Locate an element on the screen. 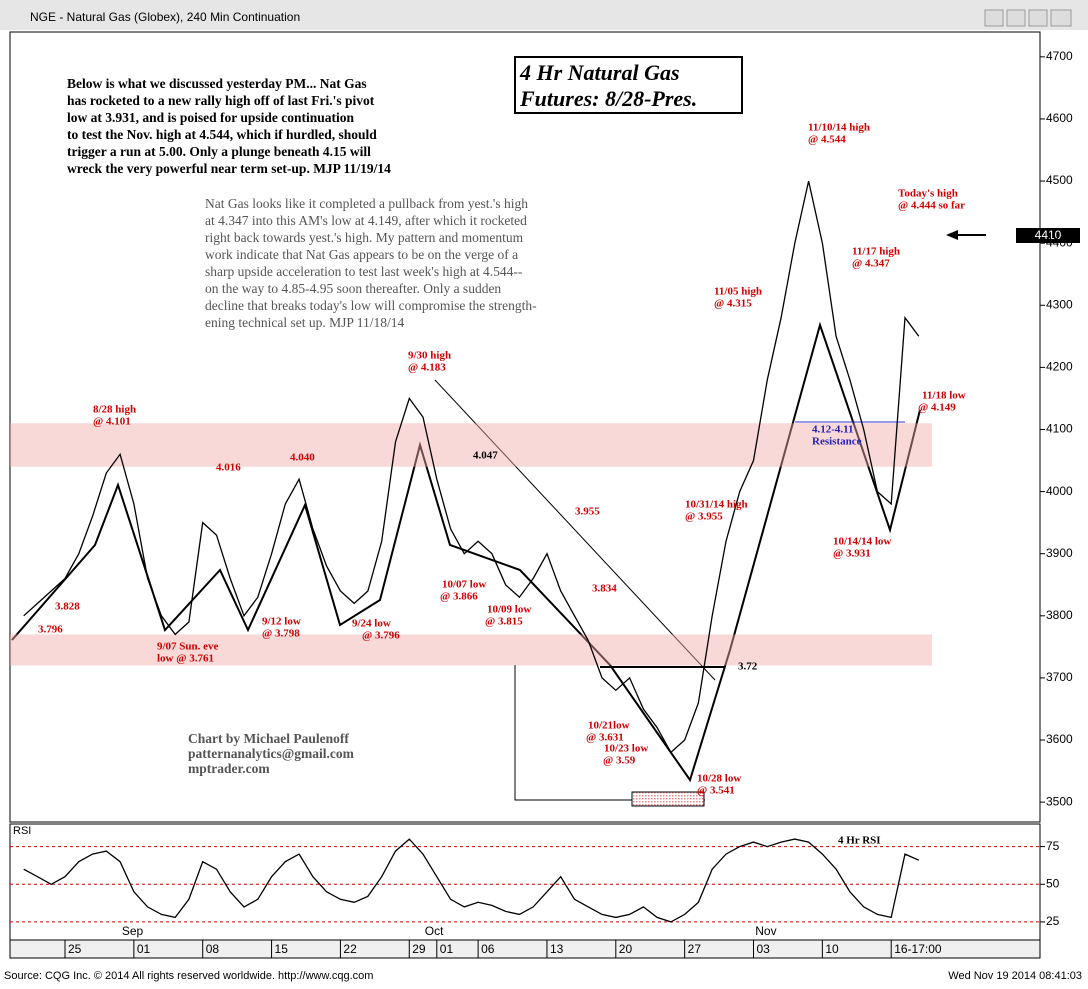  small-band is located at coordinates (668, 799).